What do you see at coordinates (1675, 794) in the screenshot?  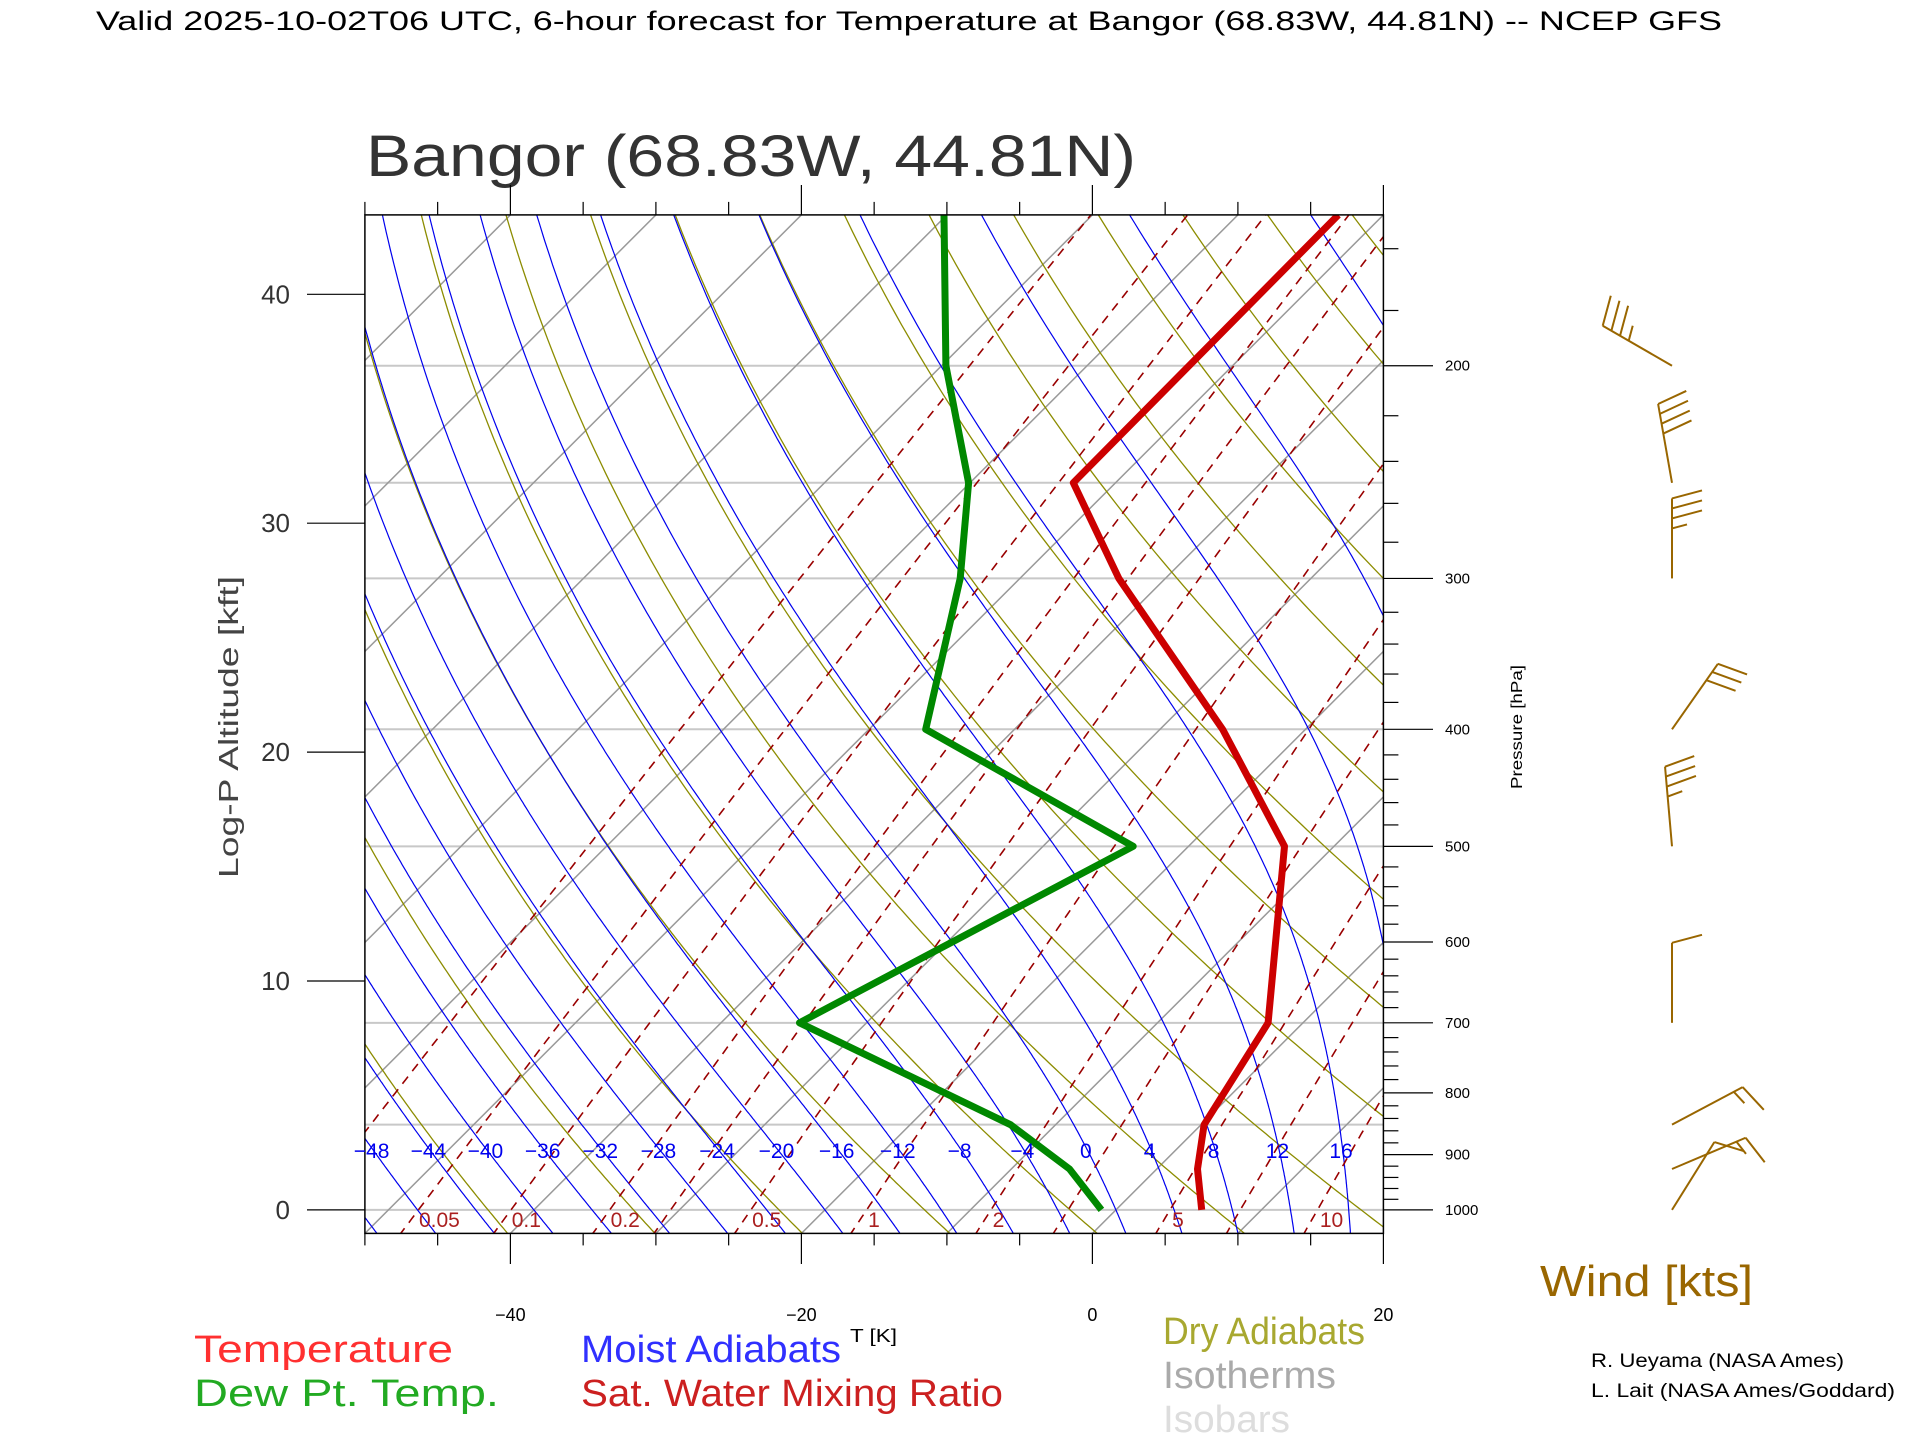 I see `wind-barb-half` at bounding box center [1675, 794].